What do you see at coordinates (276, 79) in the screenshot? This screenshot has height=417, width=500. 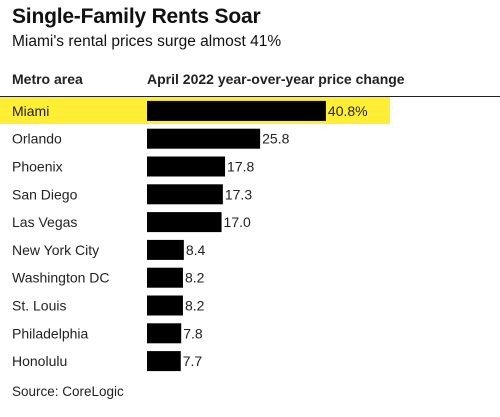 I see `change-column-header: April 2022 year-over-year price change` at bounding box center [276, 79].